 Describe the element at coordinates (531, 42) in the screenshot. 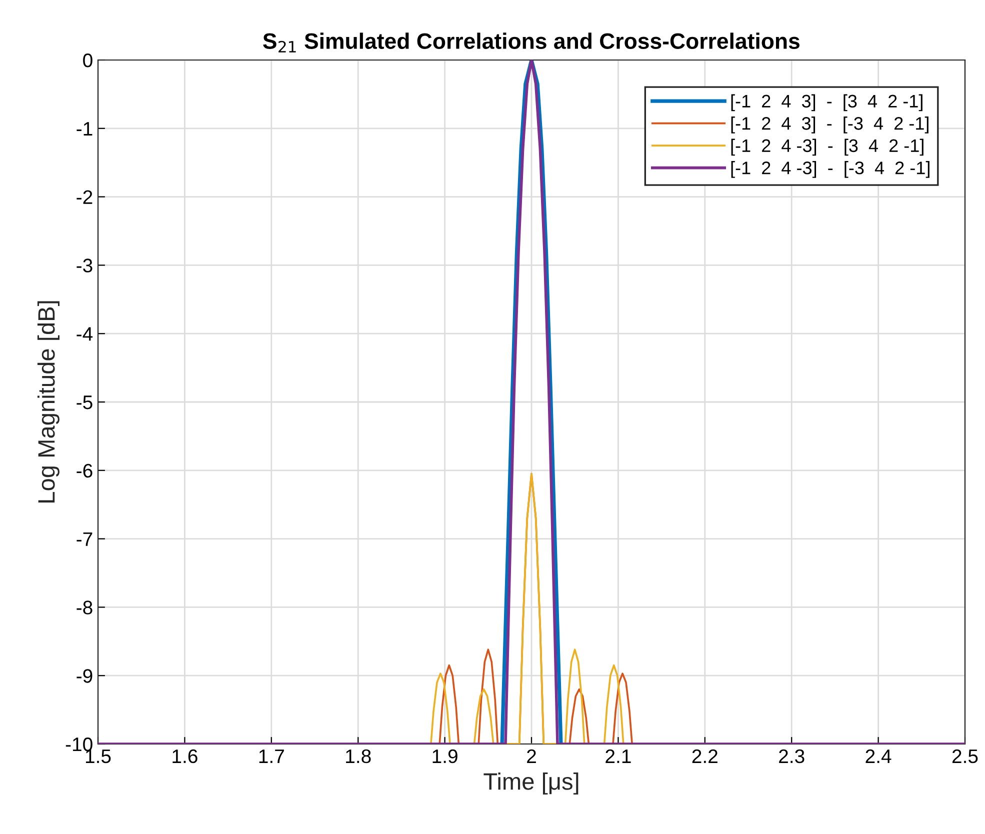

I see `chart-title: S$_{21}$ Simulated Correlations and Cross-Correlations` at that location.